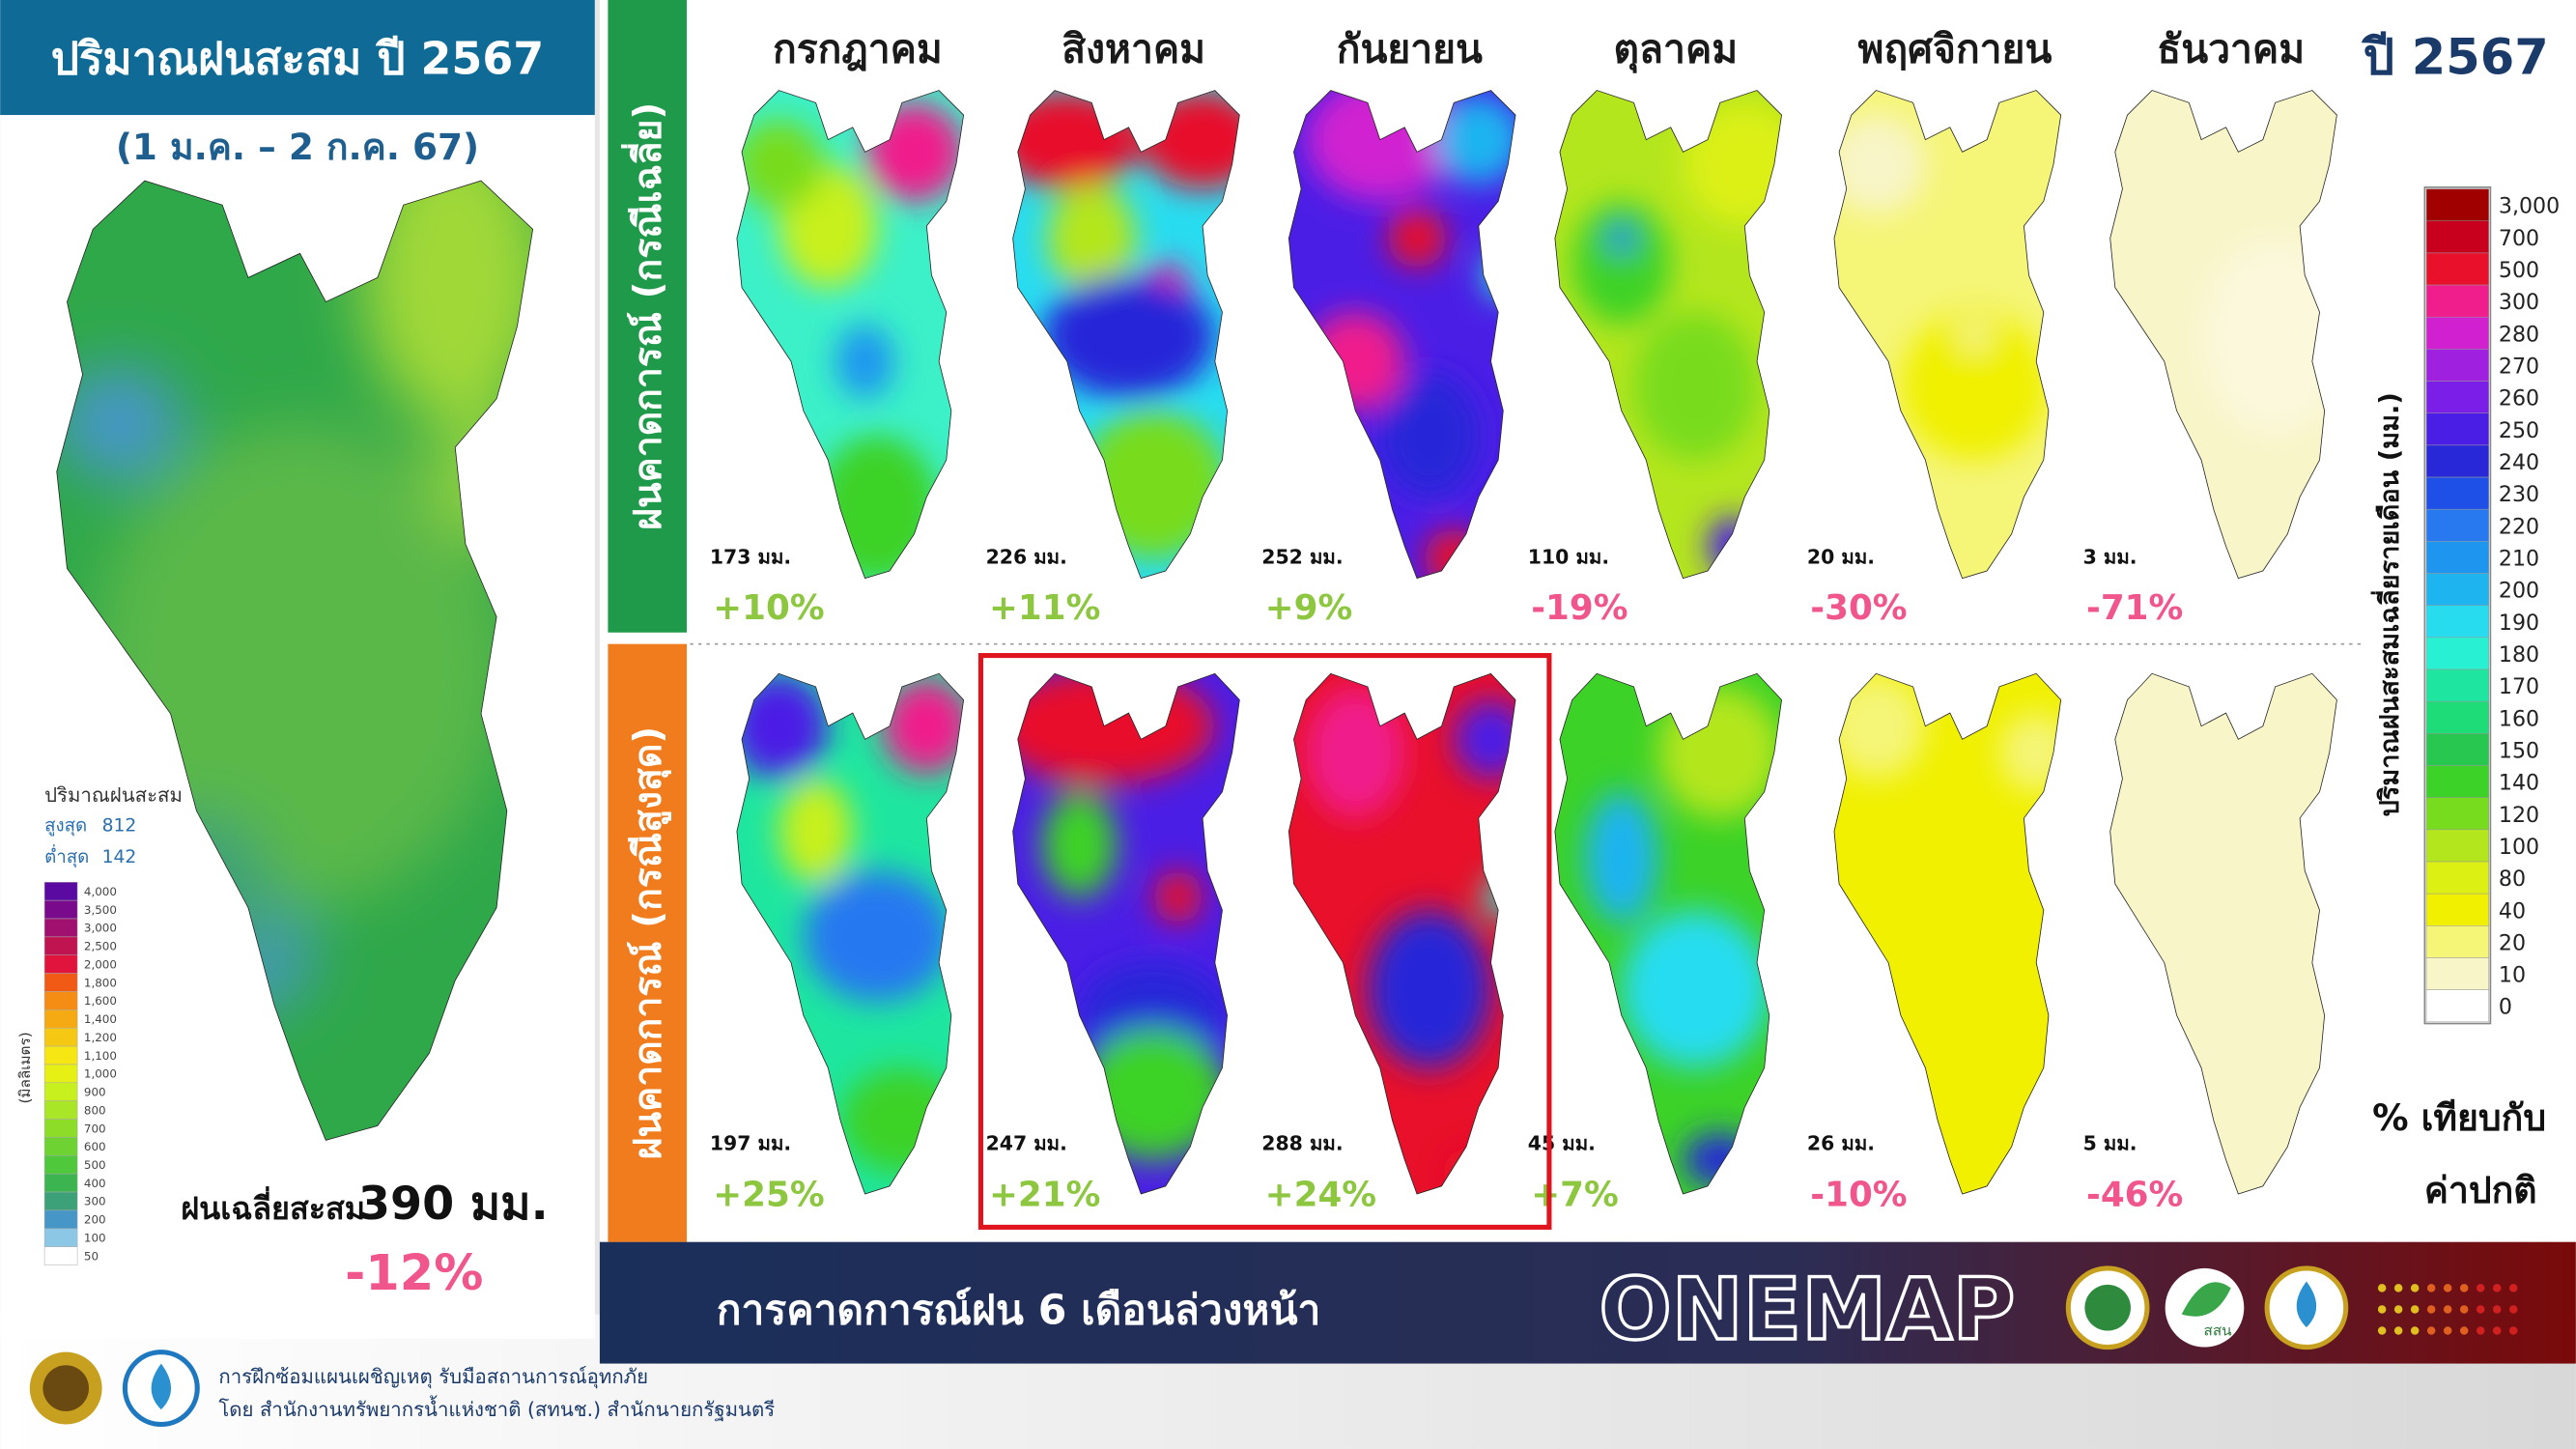 The image size is (2576, 1449). I want to click on decor-dots, so click(2447, 1309).